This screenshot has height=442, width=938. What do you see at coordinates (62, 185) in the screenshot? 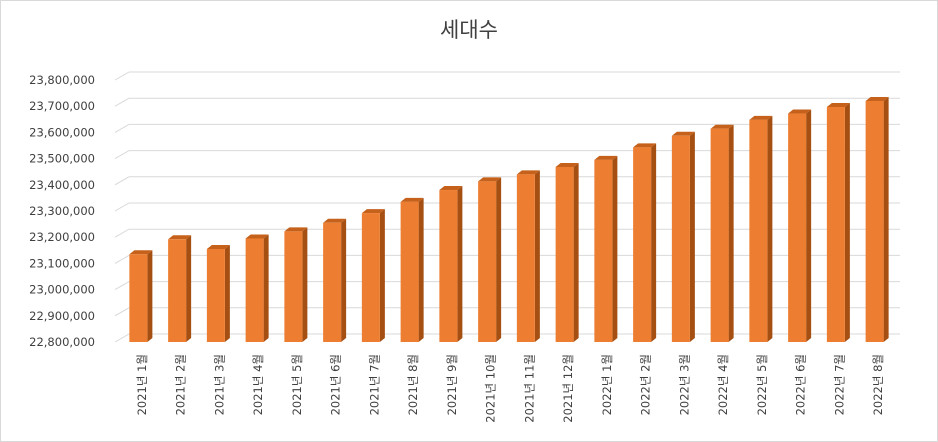
I see `y-tick-label: 23,400,000` at bounding box center [62, 185].